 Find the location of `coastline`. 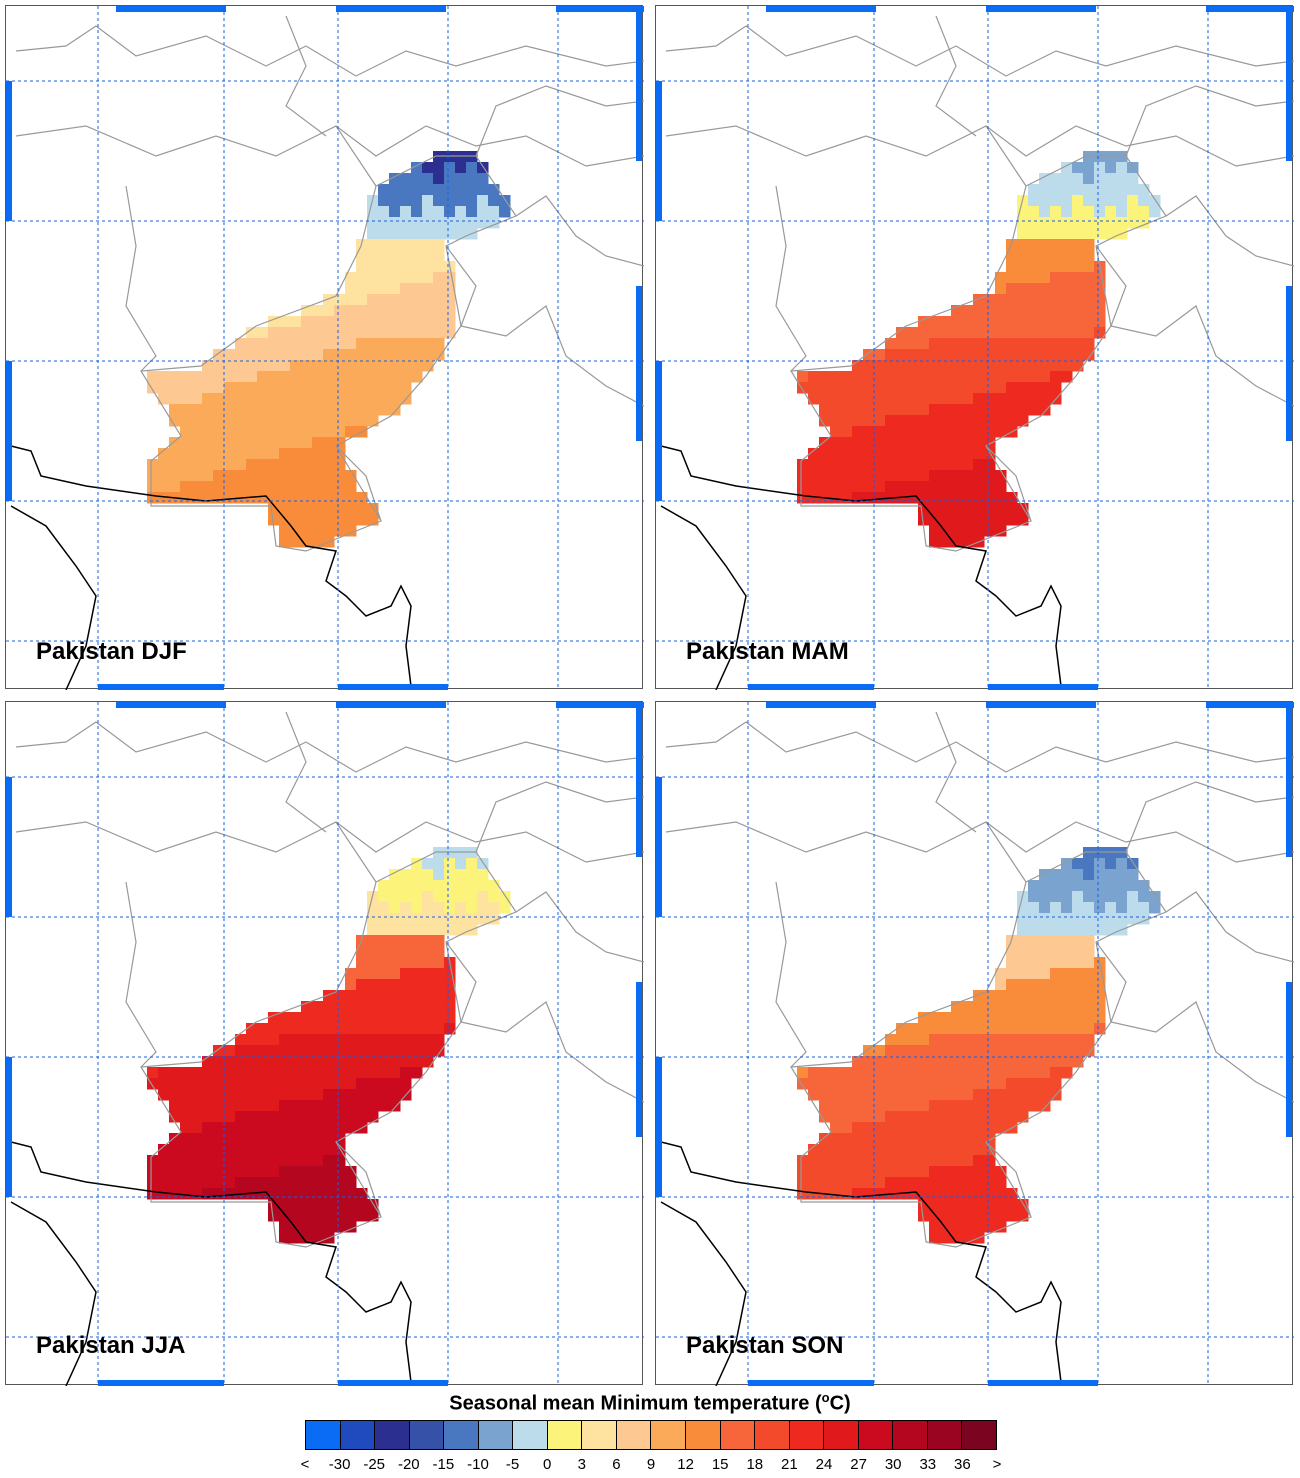

coastline is located at coordinates (861, 566).